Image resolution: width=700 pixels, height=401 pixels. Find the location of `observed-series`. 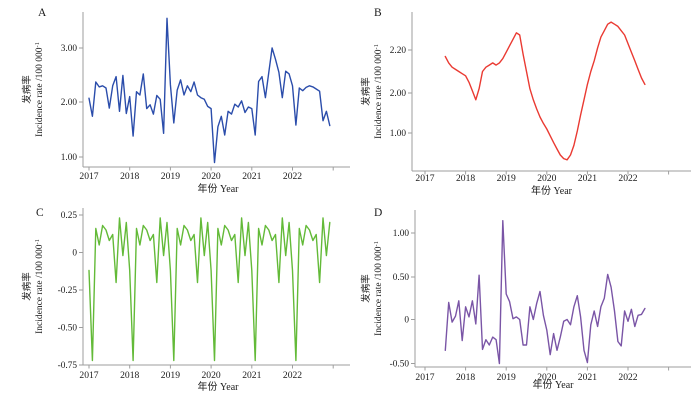

observed-series is located at coordinates (209, 90).